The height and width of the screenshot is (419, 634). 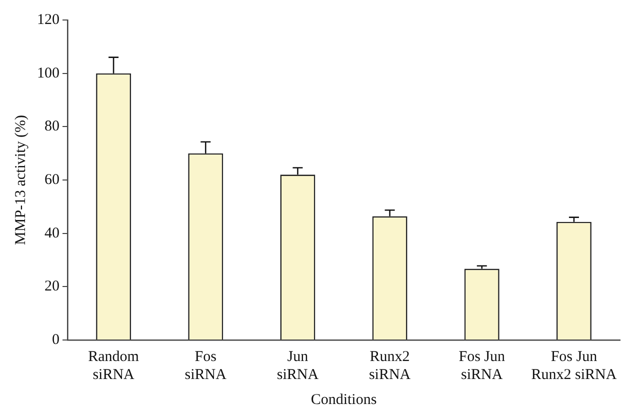 What do you see at coordinates (48, 73) in the screenshot?
I see `y-tick-label: 100` at bounding box center [48, 73].